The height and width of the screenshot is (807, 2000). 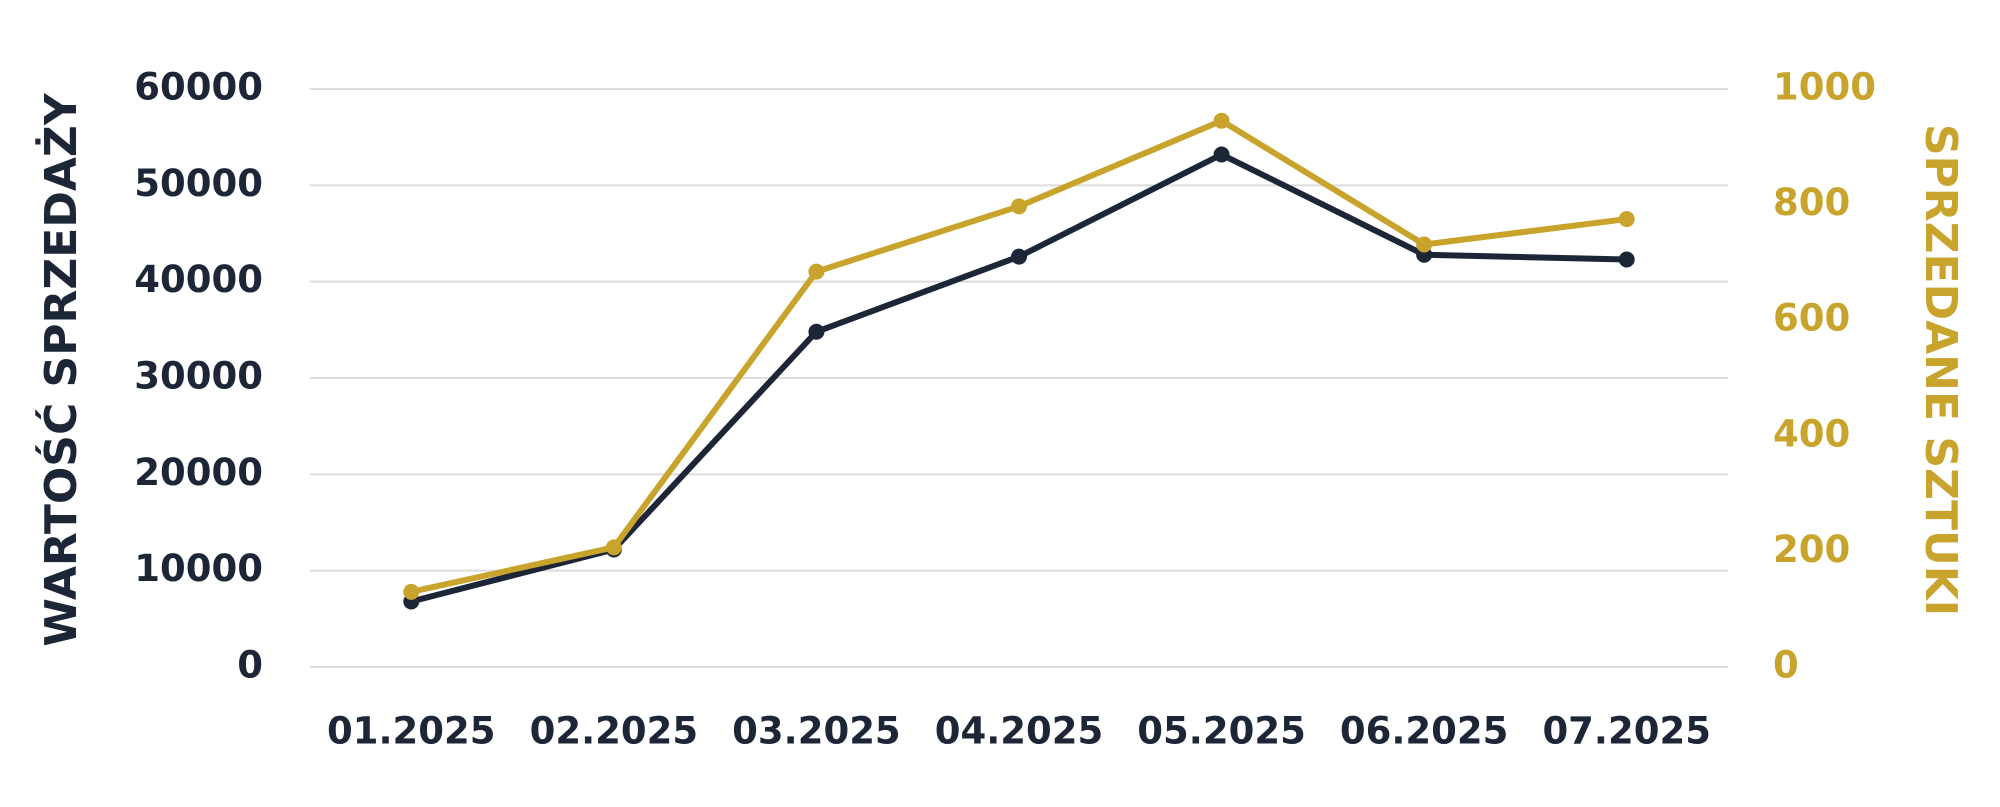 What do you see at coordinates (1626, 731) in the screenshot?
I see `x-tick-label: 07.2025` at bounding box center [1626, 731].